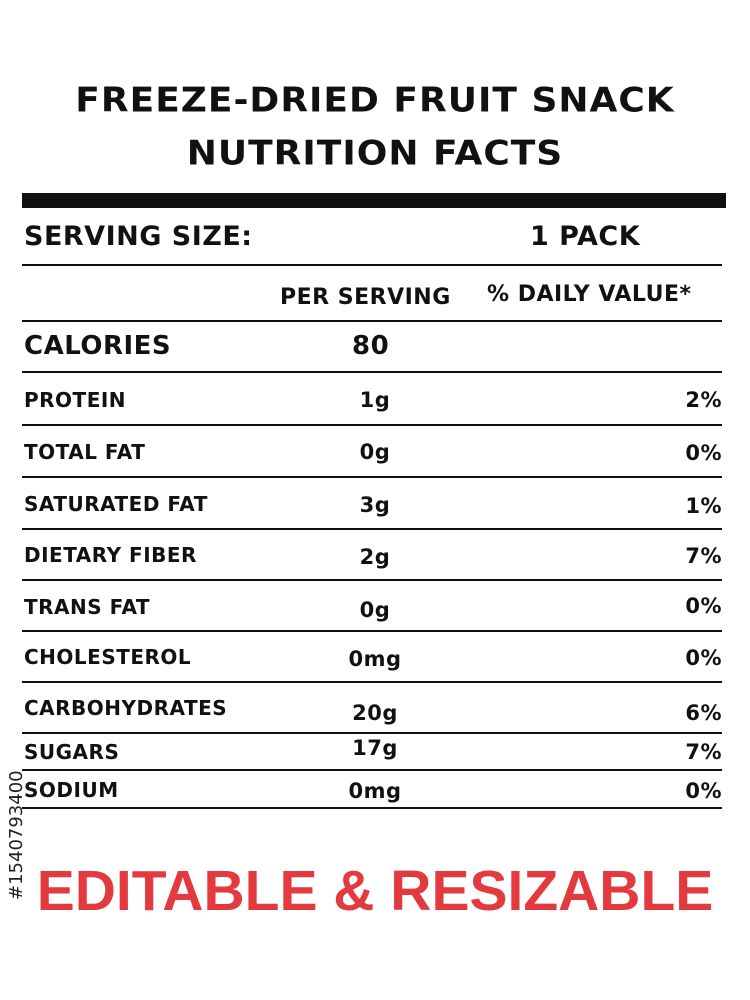  I want to click on nutrient-amount: 3g, so click(375, 505).